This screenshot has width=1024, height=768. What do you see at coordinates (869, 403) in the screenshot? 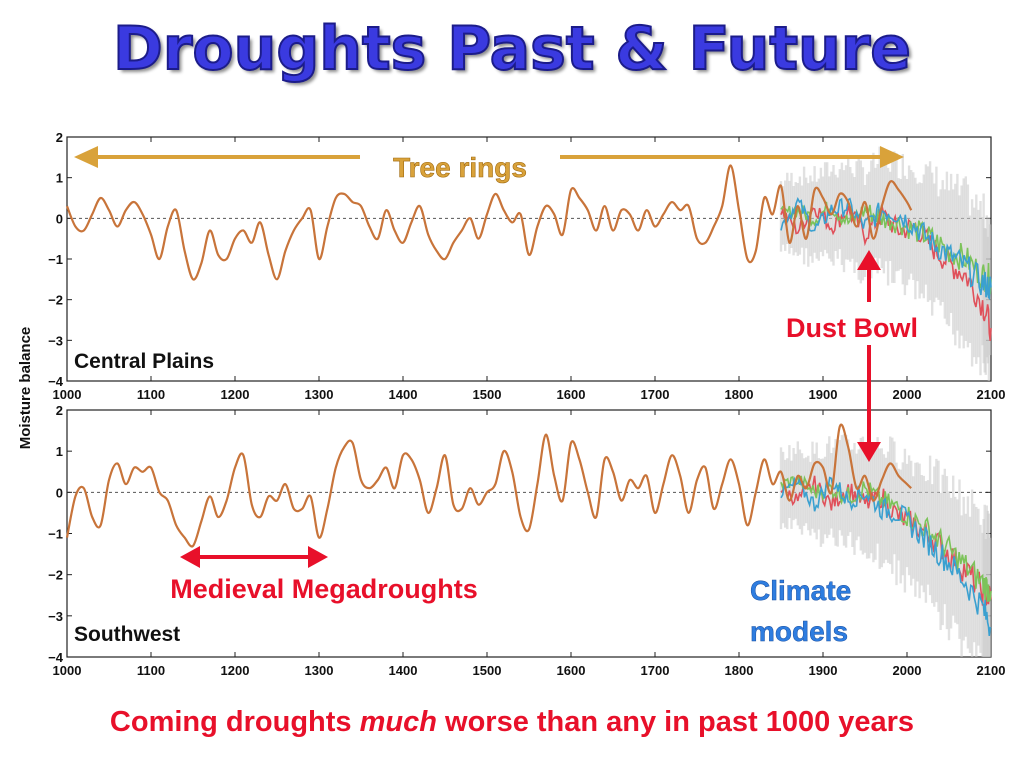
I see `dust-bowl-arrow-down` at bounding box center [869, 403].